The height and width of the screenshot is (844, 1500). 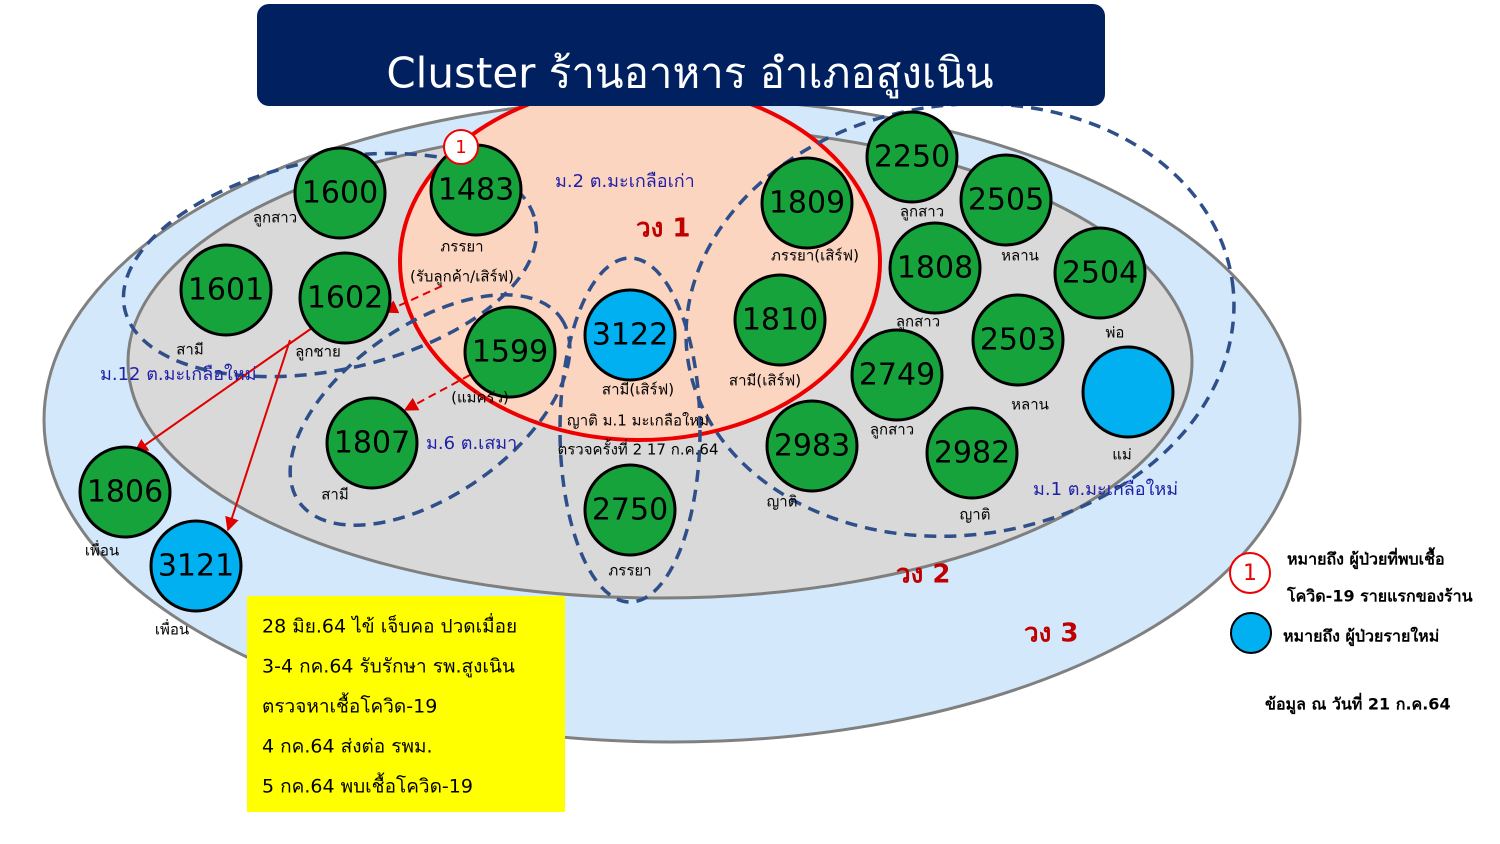 I want to click on node-id: 1601, so click(x=226, y=290).